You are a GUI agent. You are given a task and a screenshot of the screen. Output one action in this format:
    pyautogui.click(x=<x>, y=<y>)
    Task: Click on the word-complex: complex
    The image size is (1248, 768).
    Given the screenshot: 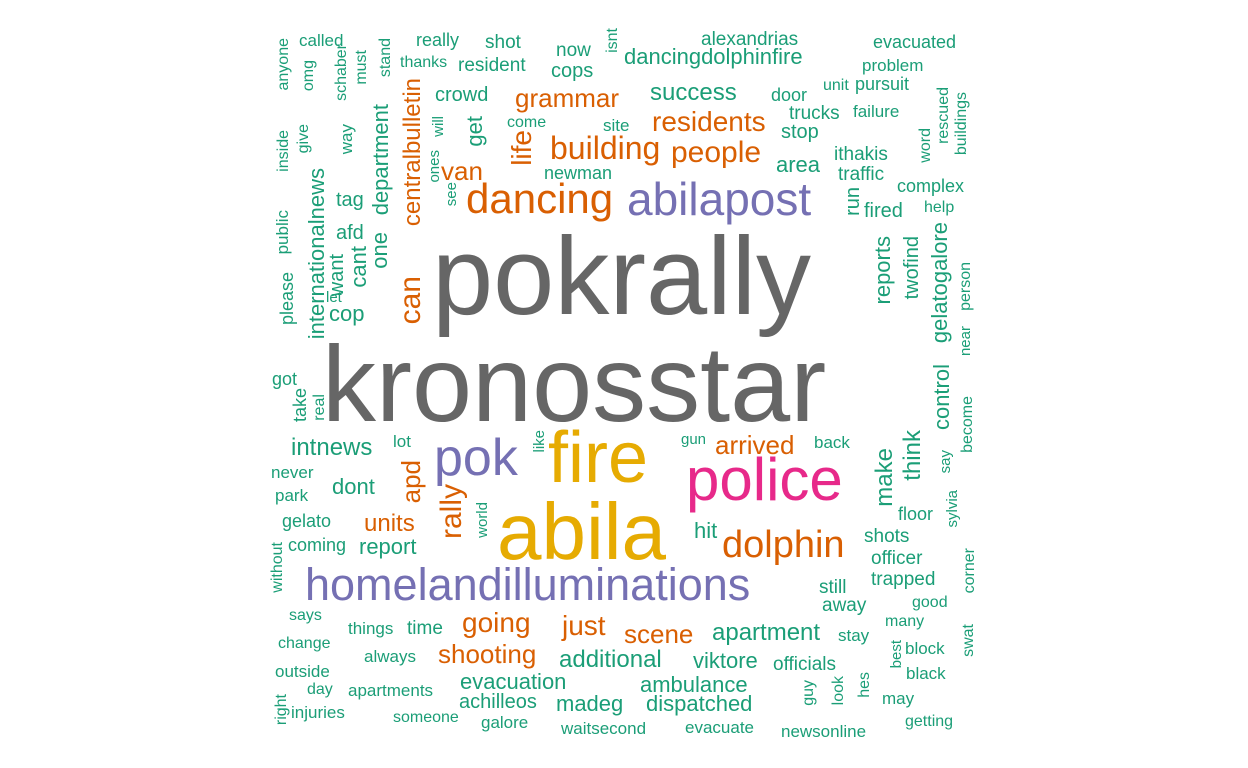 What is the action you would take?
    pyautogui.click(x=931, y=186)
    